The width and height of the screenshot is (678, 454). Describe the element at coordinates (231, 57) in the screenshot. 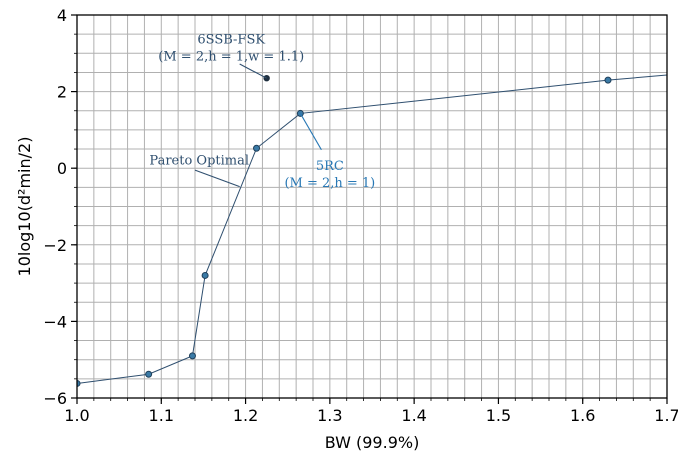

I see `annotation-text: (M = 2,h = 1,w = 1.1)` at that location.